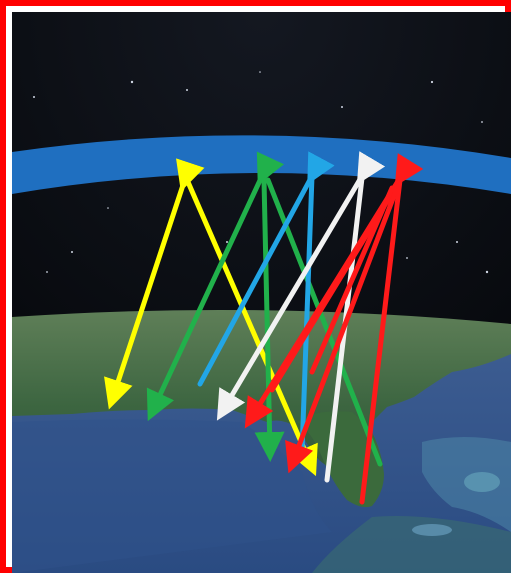 The height and width of the screenshot is (573, 511). I want to click on island-shoal, so click(432, 530).